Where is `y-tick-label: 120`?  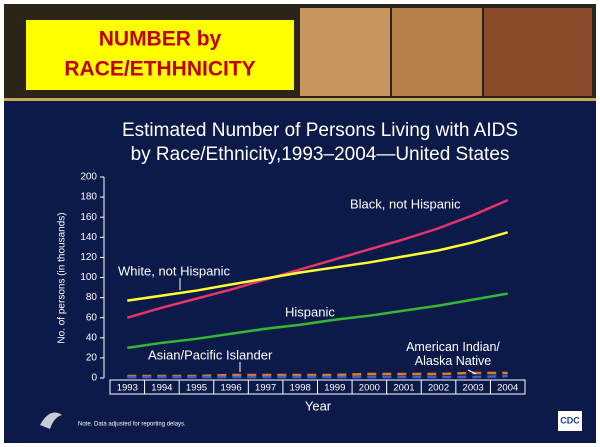
y-tick-label: 120 is located at coordinates (88, 257).